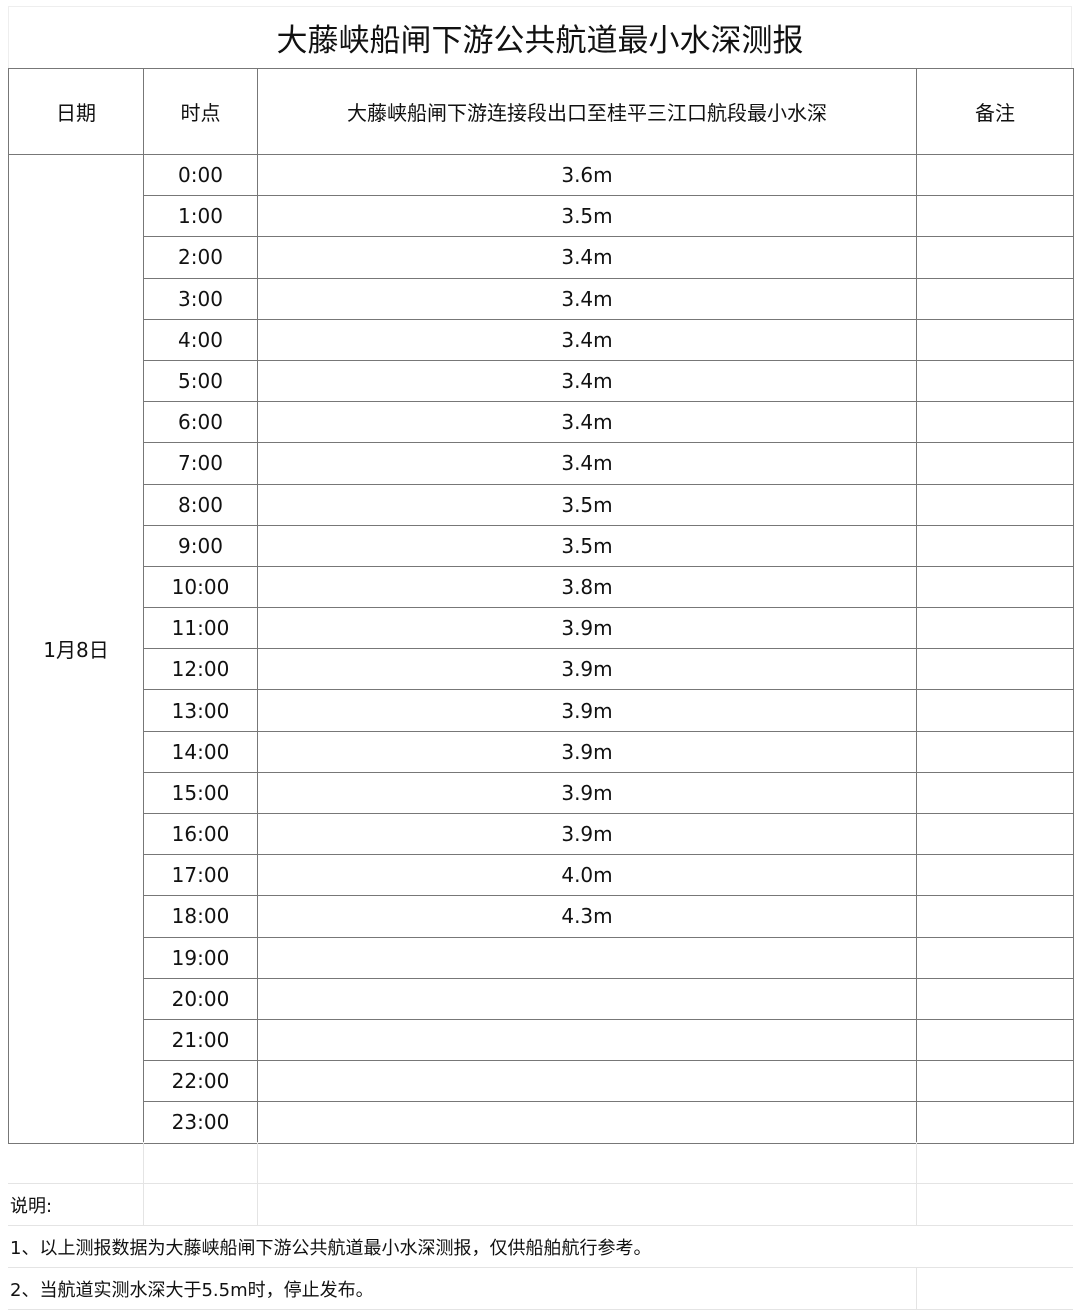 The width and height of the screenshot is (1080, 1315). What do you see at coordinates (200, 381) in the screenshot?
I see `time-cell: 5:00` at bounding box center [200, 381].